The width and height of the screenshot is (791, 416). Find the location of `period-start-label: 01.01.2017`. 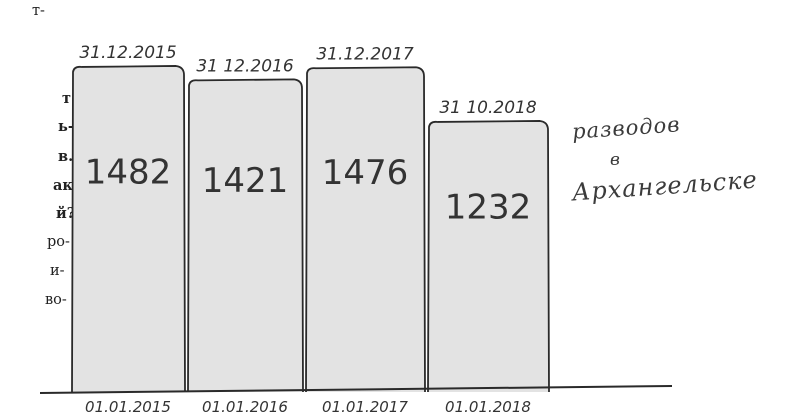

period-start-label: 01.01.2017 is located at coordinates (365, 407).